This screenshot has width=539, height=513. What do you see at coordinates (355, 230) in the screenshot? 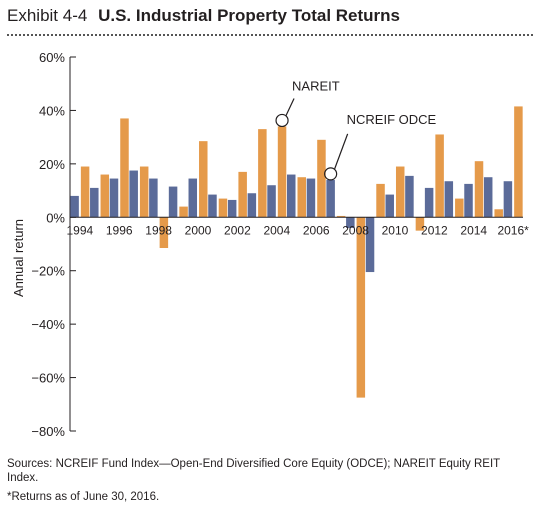
I see `x-tick-label: 2008` at bounding box center [355, 230].